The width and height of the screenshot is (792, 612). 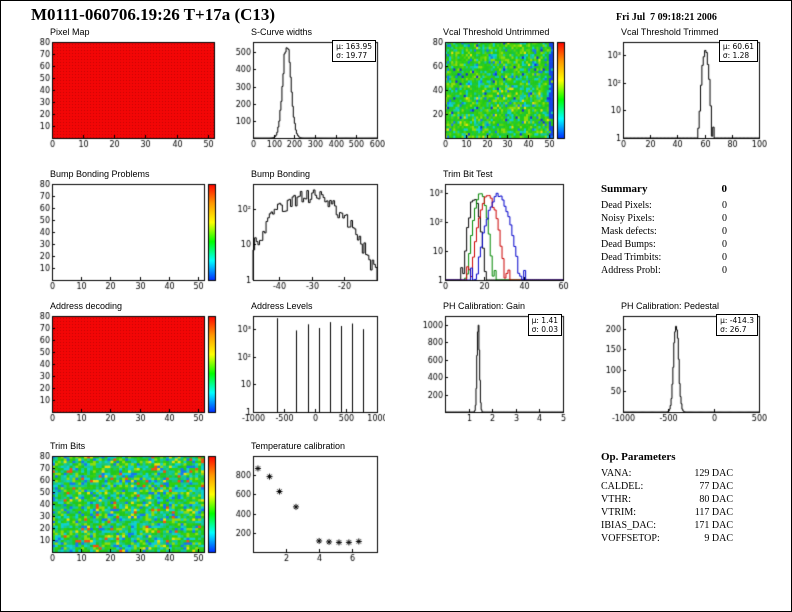 What do you see at coordinates (724, 189) in the screenshot?
I see `summary-total: 0` at bounding box center [724, 189].